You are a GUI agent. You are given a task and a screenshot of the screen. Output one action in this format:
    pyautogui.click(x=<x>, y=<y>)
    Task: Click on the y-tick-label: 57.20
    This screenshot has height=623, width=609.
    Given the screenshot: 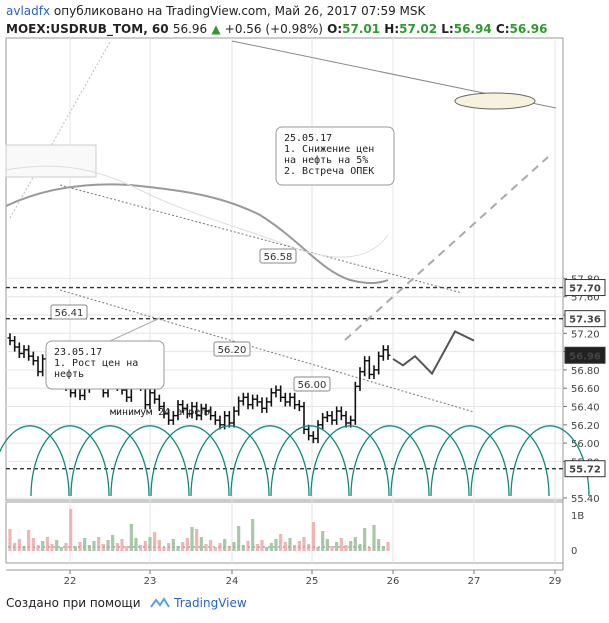 What is the action you would take?
    pyautogui.click(x=585, y=334)
    